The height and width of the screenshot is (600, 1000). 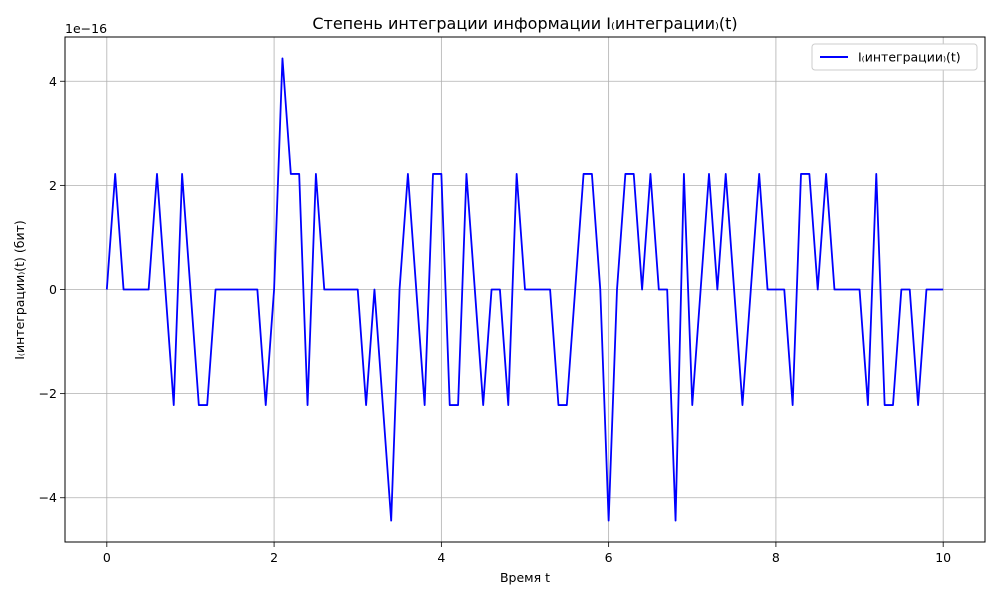 I want to click on legend-label: I₍интеграции₎(t), so click(x=909, y=57).